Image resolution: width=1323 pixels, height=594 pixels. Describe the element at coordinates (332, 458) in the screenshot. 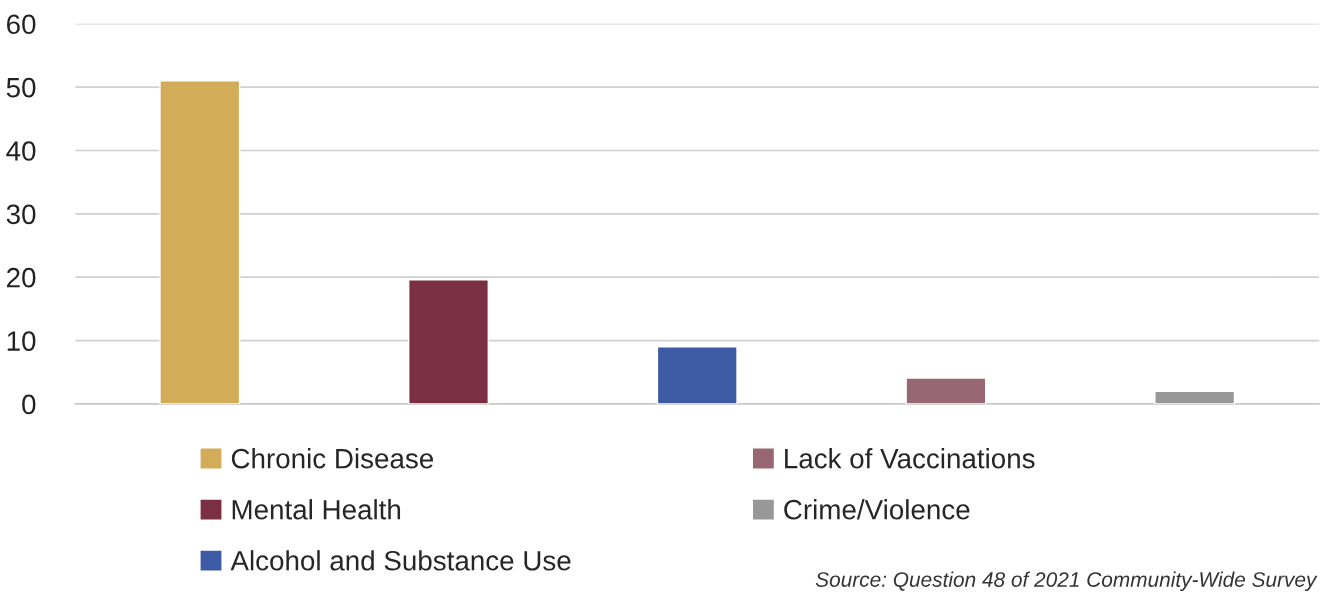

I see `legend-label: Chronic Disease` at that location.